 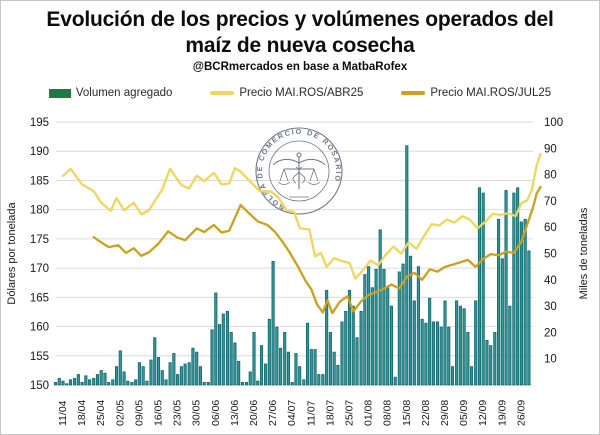 I want to click on legend-item-abr25: Precio MAI.ROS/ABR25, so click(x=286, y=93).